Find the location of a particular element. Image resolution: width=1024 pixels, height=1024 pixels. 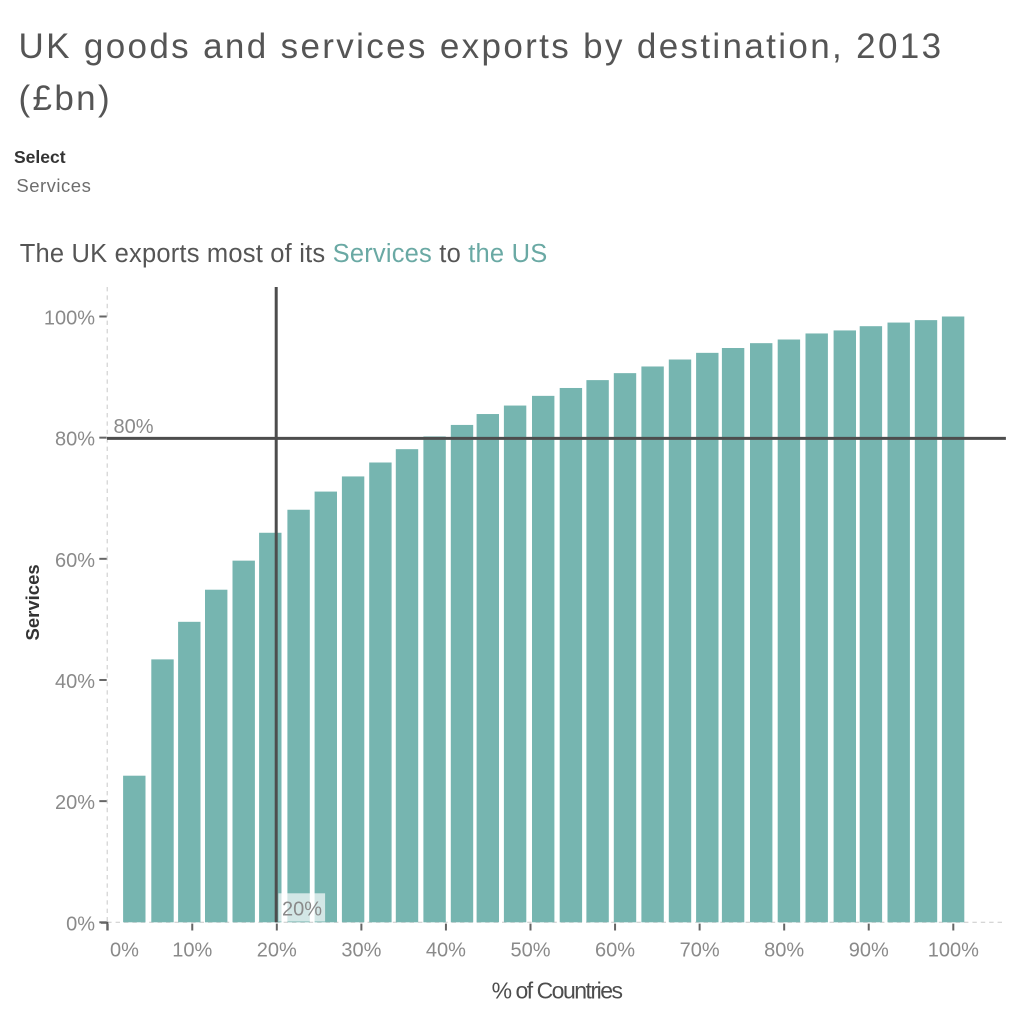

svg-text: 50% is located at coordinates (530, 951).